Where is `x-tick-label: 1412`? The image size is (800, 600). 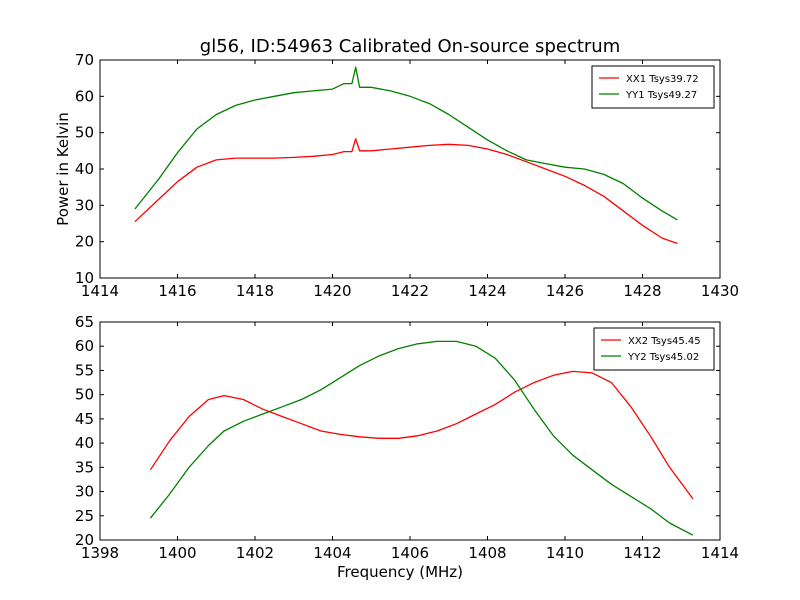
x-tick-label: 1412 is located at coordinates (642, 553).